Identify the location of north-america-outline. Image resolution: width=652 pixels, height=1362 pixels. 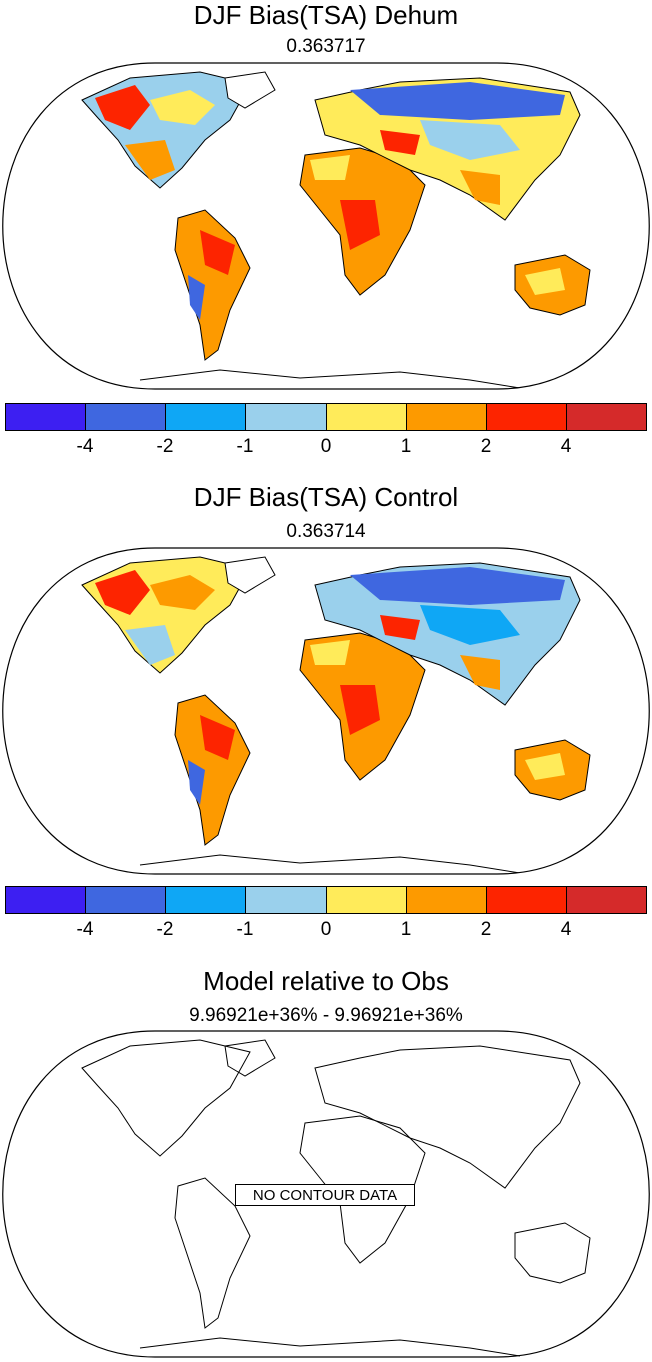
(166, 1098).